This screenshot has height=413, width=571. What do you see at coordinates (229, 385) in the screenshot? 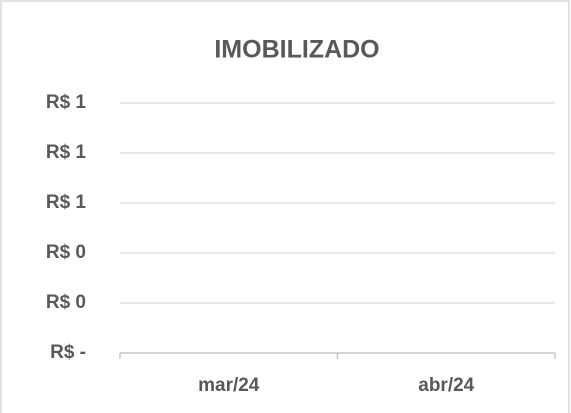
I see `x-tick-label: mar/24` at bounding box center [229, 385].